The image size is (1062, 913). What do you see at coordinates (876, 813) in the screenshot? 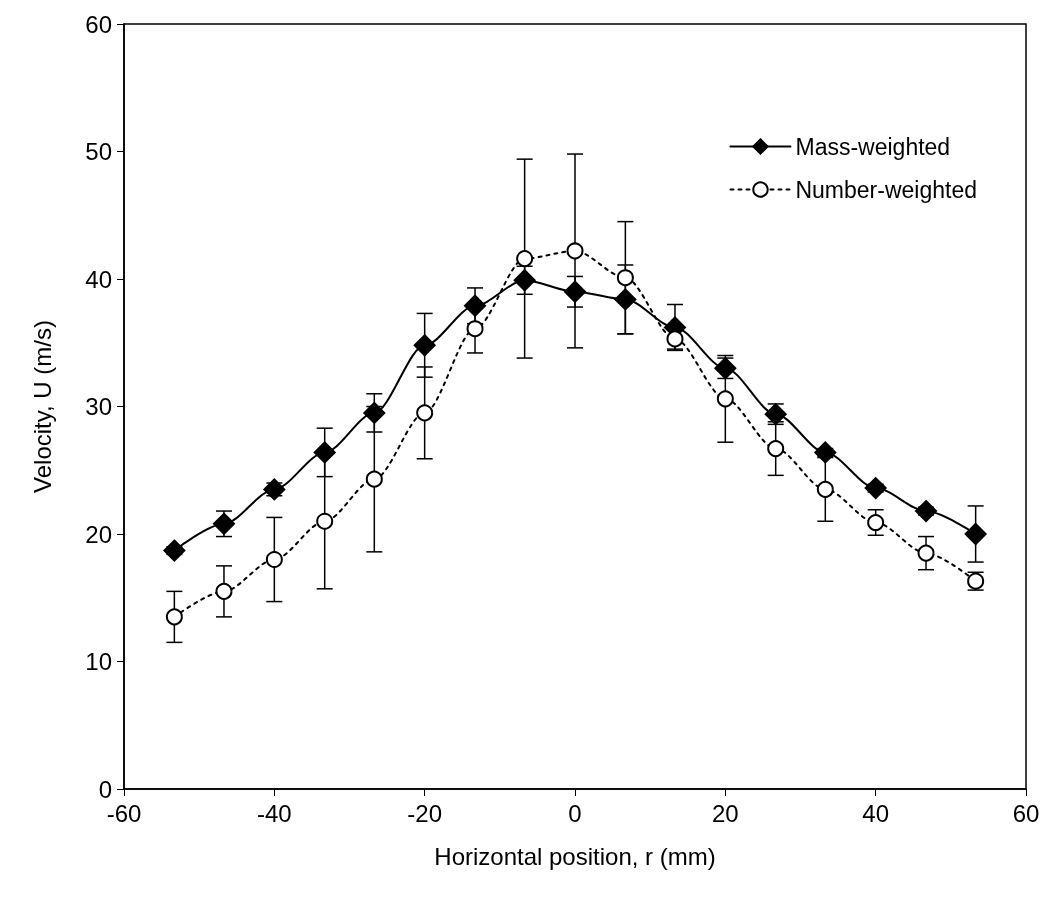
I see `x-tick-label: 40` at bounding box center [876, 813].